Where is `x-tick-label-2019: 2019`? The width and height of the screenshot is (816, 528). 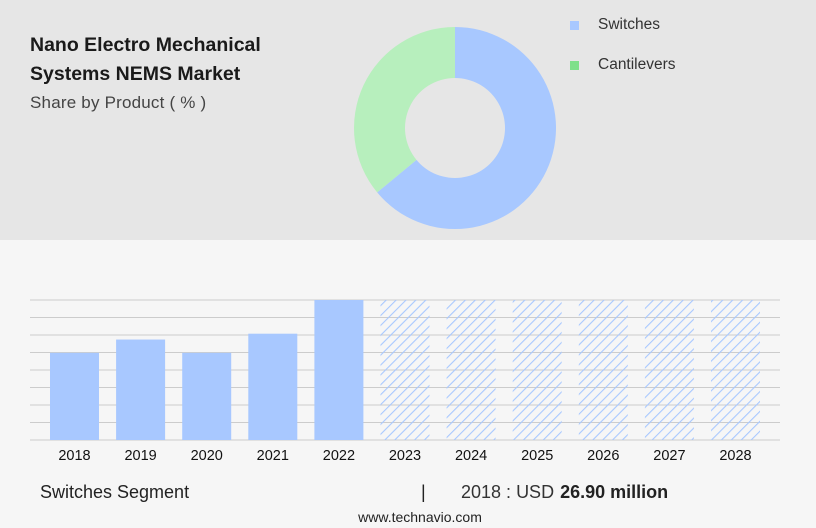 x-tick-label-2019: 2019 is located at coordinates (140, 456).